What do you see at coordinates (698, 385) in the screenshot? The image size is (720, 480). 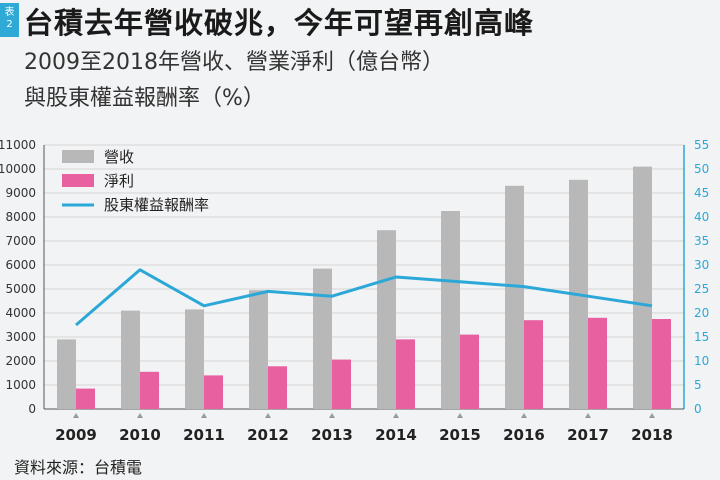 I see `y-right-tick-label: 5` at bounding box center [698, 385].